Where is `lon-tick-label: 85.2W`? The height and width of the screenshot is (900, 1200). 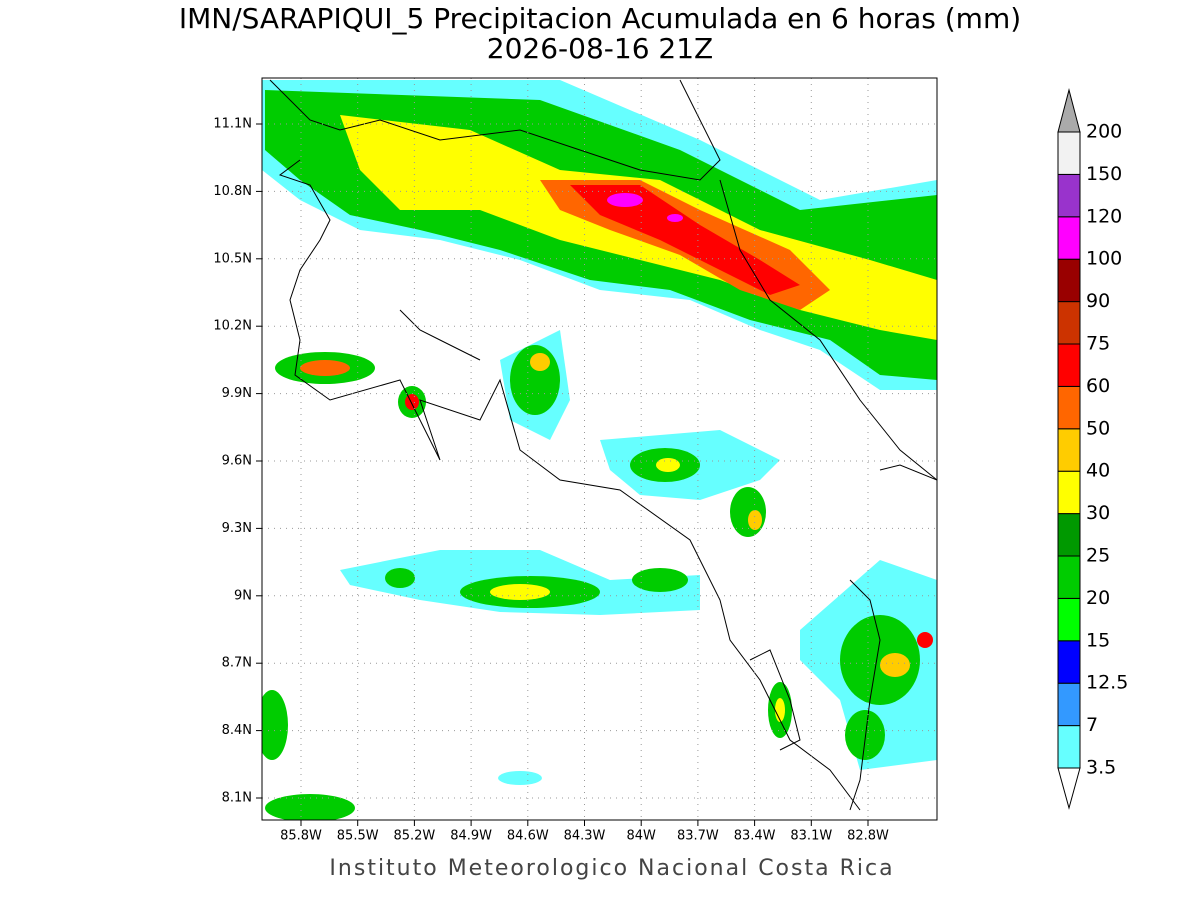 lon-tick-label: 85.2W is located at coordinates (414, 836).